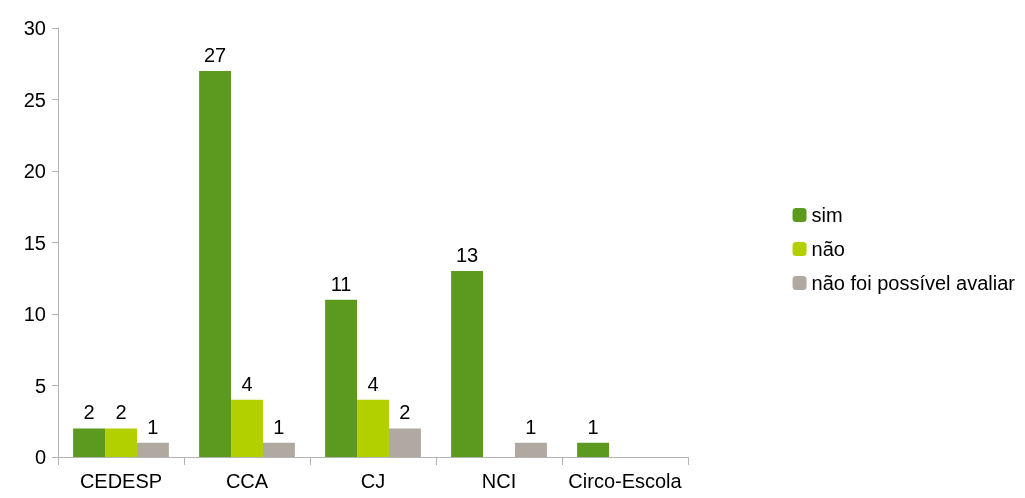 This screenshot has width=1025, height=498. What do you see at coordinates (40, 457) in the screenshot?
I see `y-tick-label: 0` at bounding box center [40, 457].